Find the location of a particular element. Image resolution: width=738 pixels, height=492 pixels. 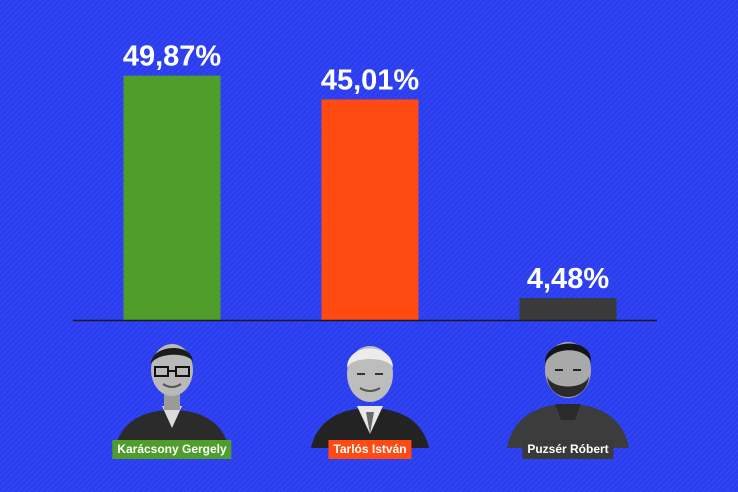

value-label-puzser: 4,48% is located at coordinates (568, 279).